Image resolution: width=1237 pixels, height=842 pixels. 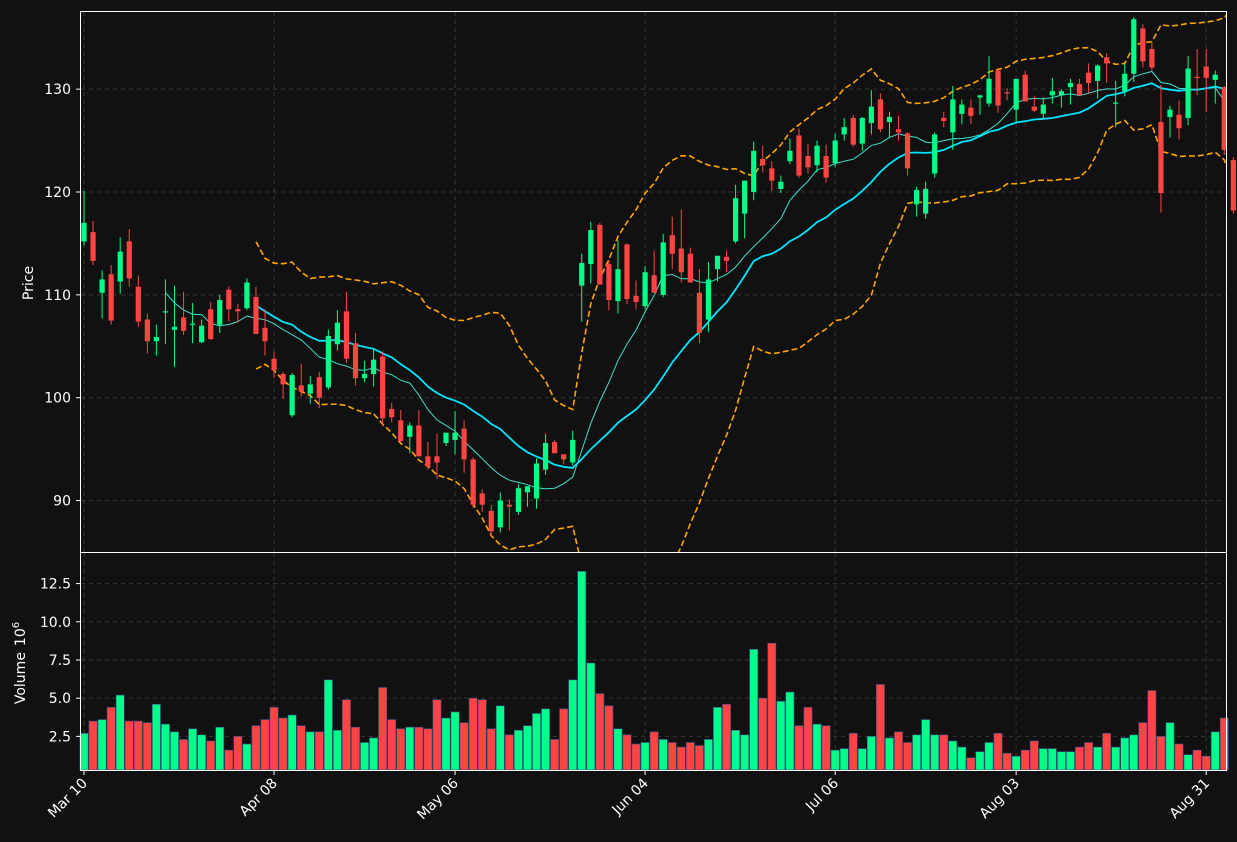 I want to click on price-tick-label: 100, so click(x=57, y=399).